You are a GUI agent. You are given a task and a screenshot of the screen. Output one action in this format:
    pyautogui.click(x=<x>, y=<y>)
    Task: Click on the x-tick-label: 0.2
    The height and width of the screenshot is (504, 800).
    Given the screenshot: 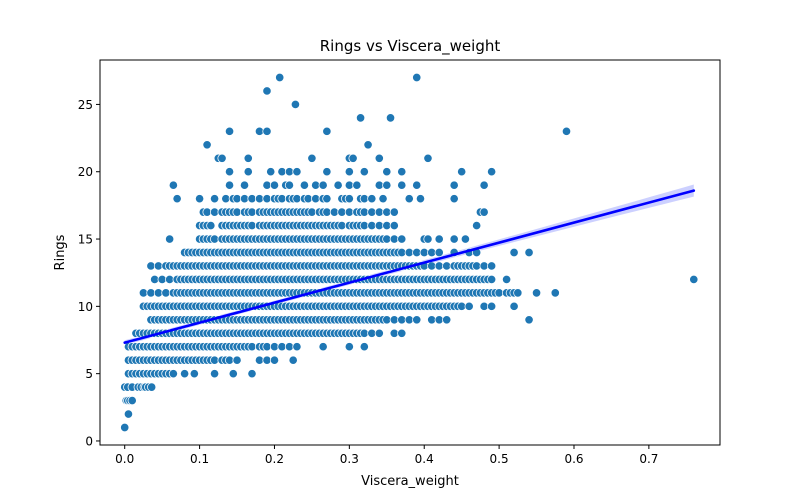 What is the action you would take?
    pyautogui.click(x=274, y=459)
    